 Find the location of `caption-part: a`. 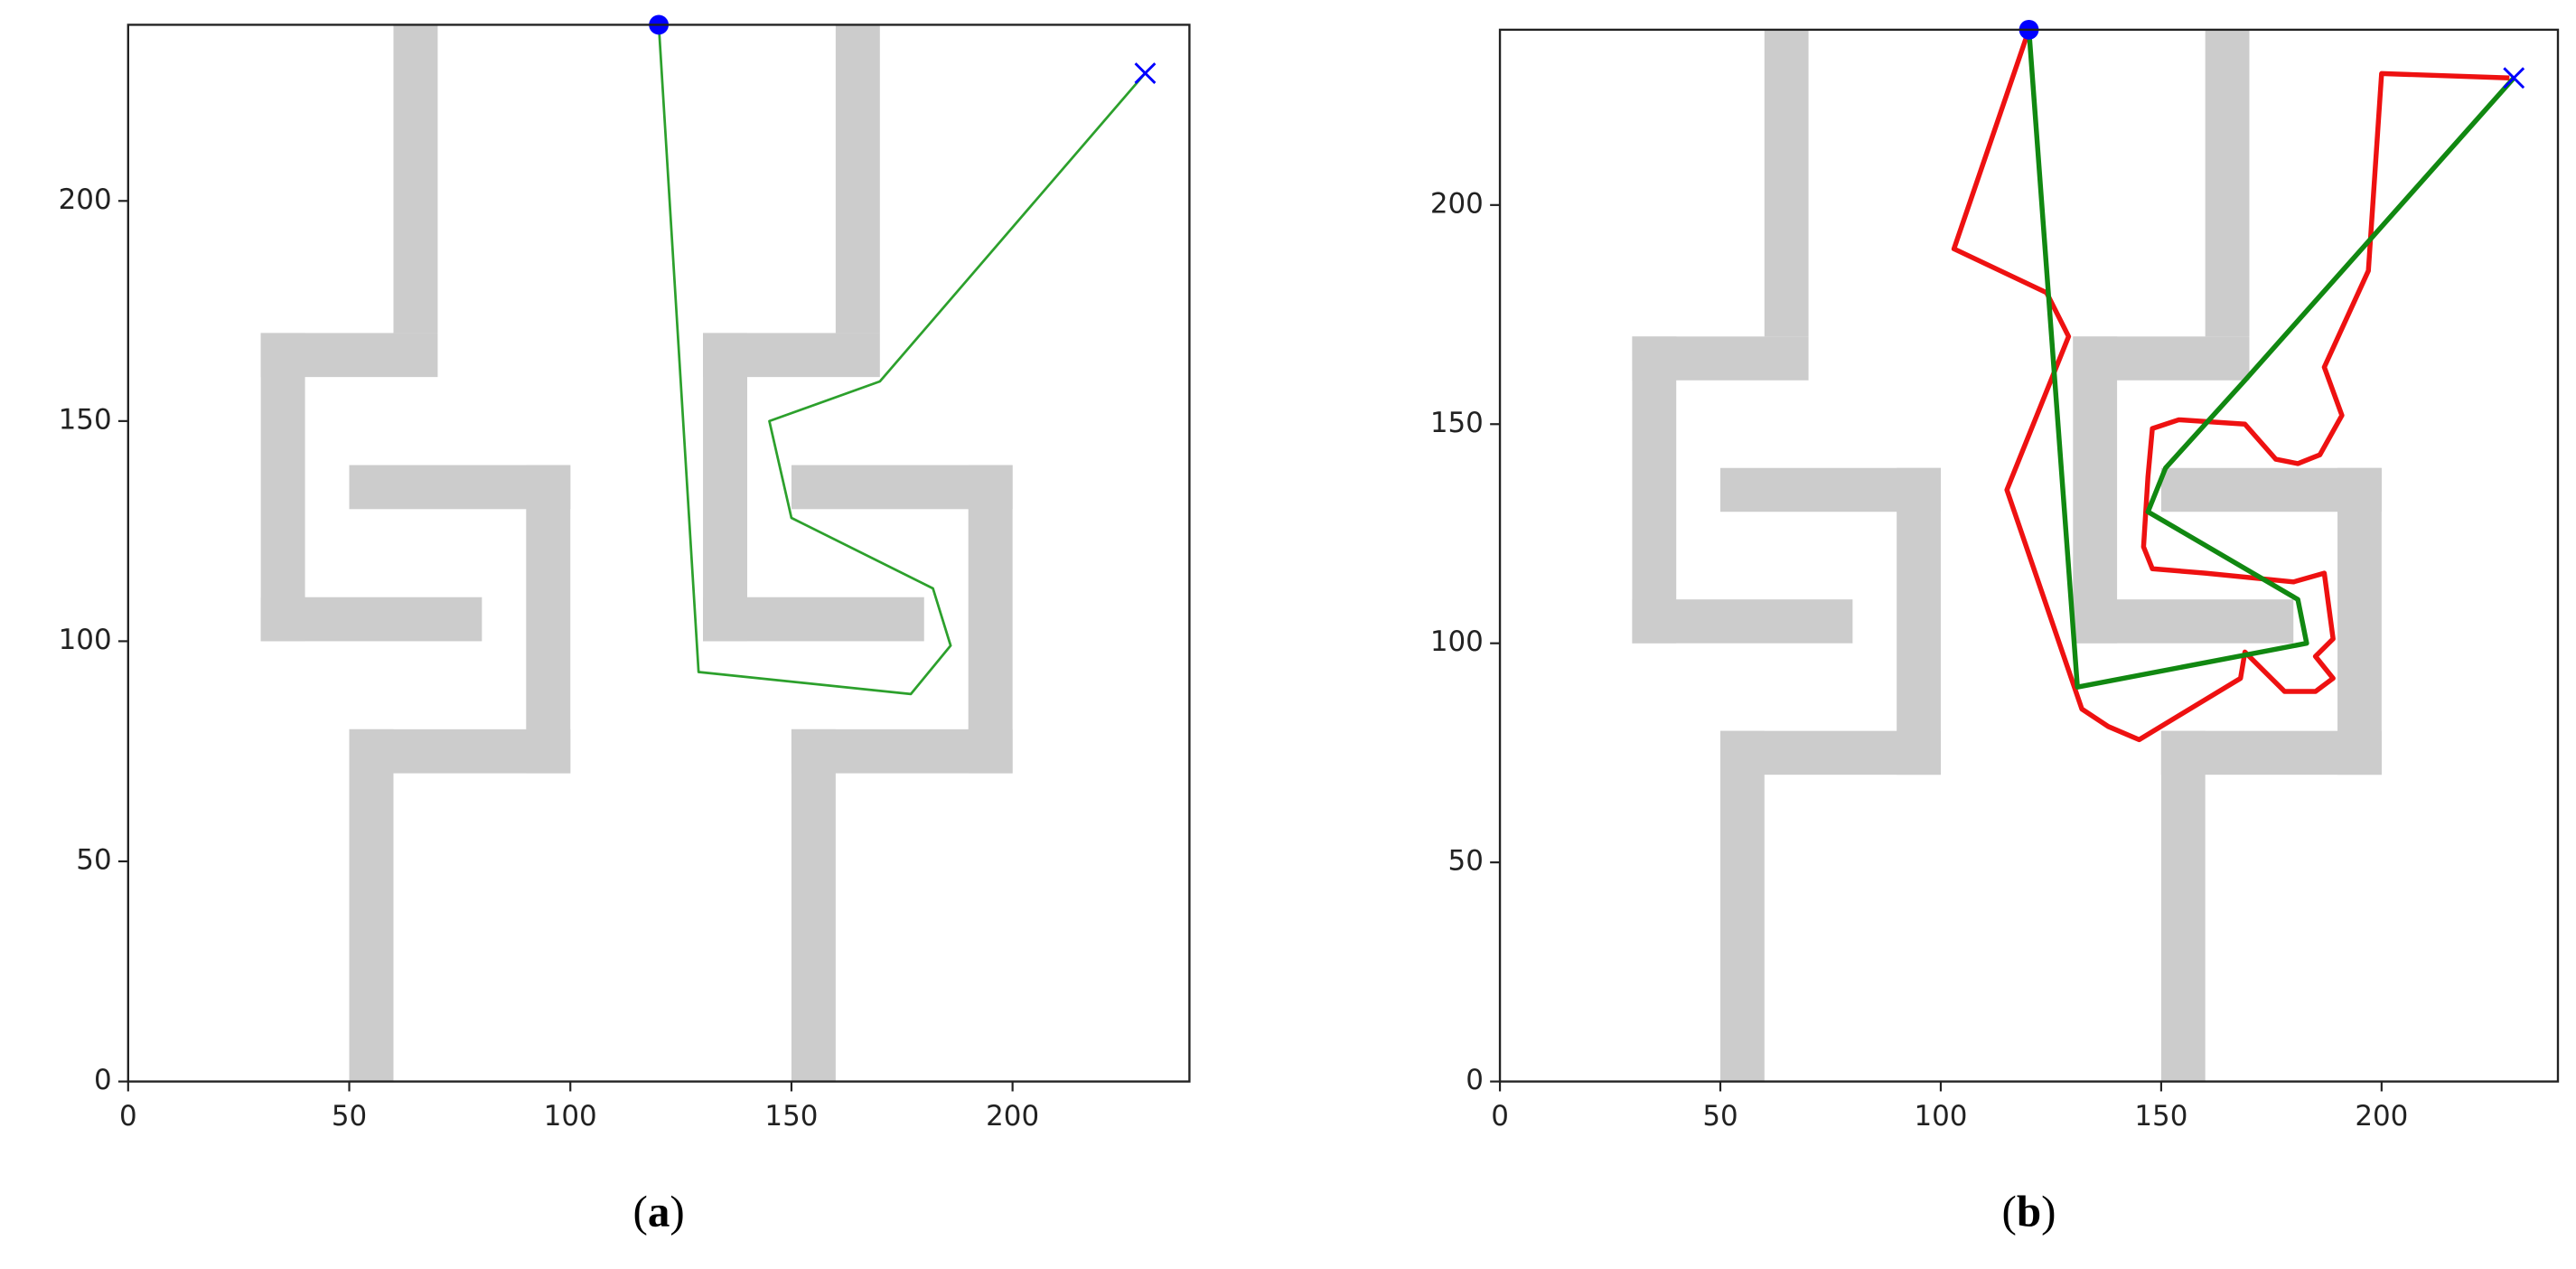

caption-part: a is located at coordinates (659, 1211).